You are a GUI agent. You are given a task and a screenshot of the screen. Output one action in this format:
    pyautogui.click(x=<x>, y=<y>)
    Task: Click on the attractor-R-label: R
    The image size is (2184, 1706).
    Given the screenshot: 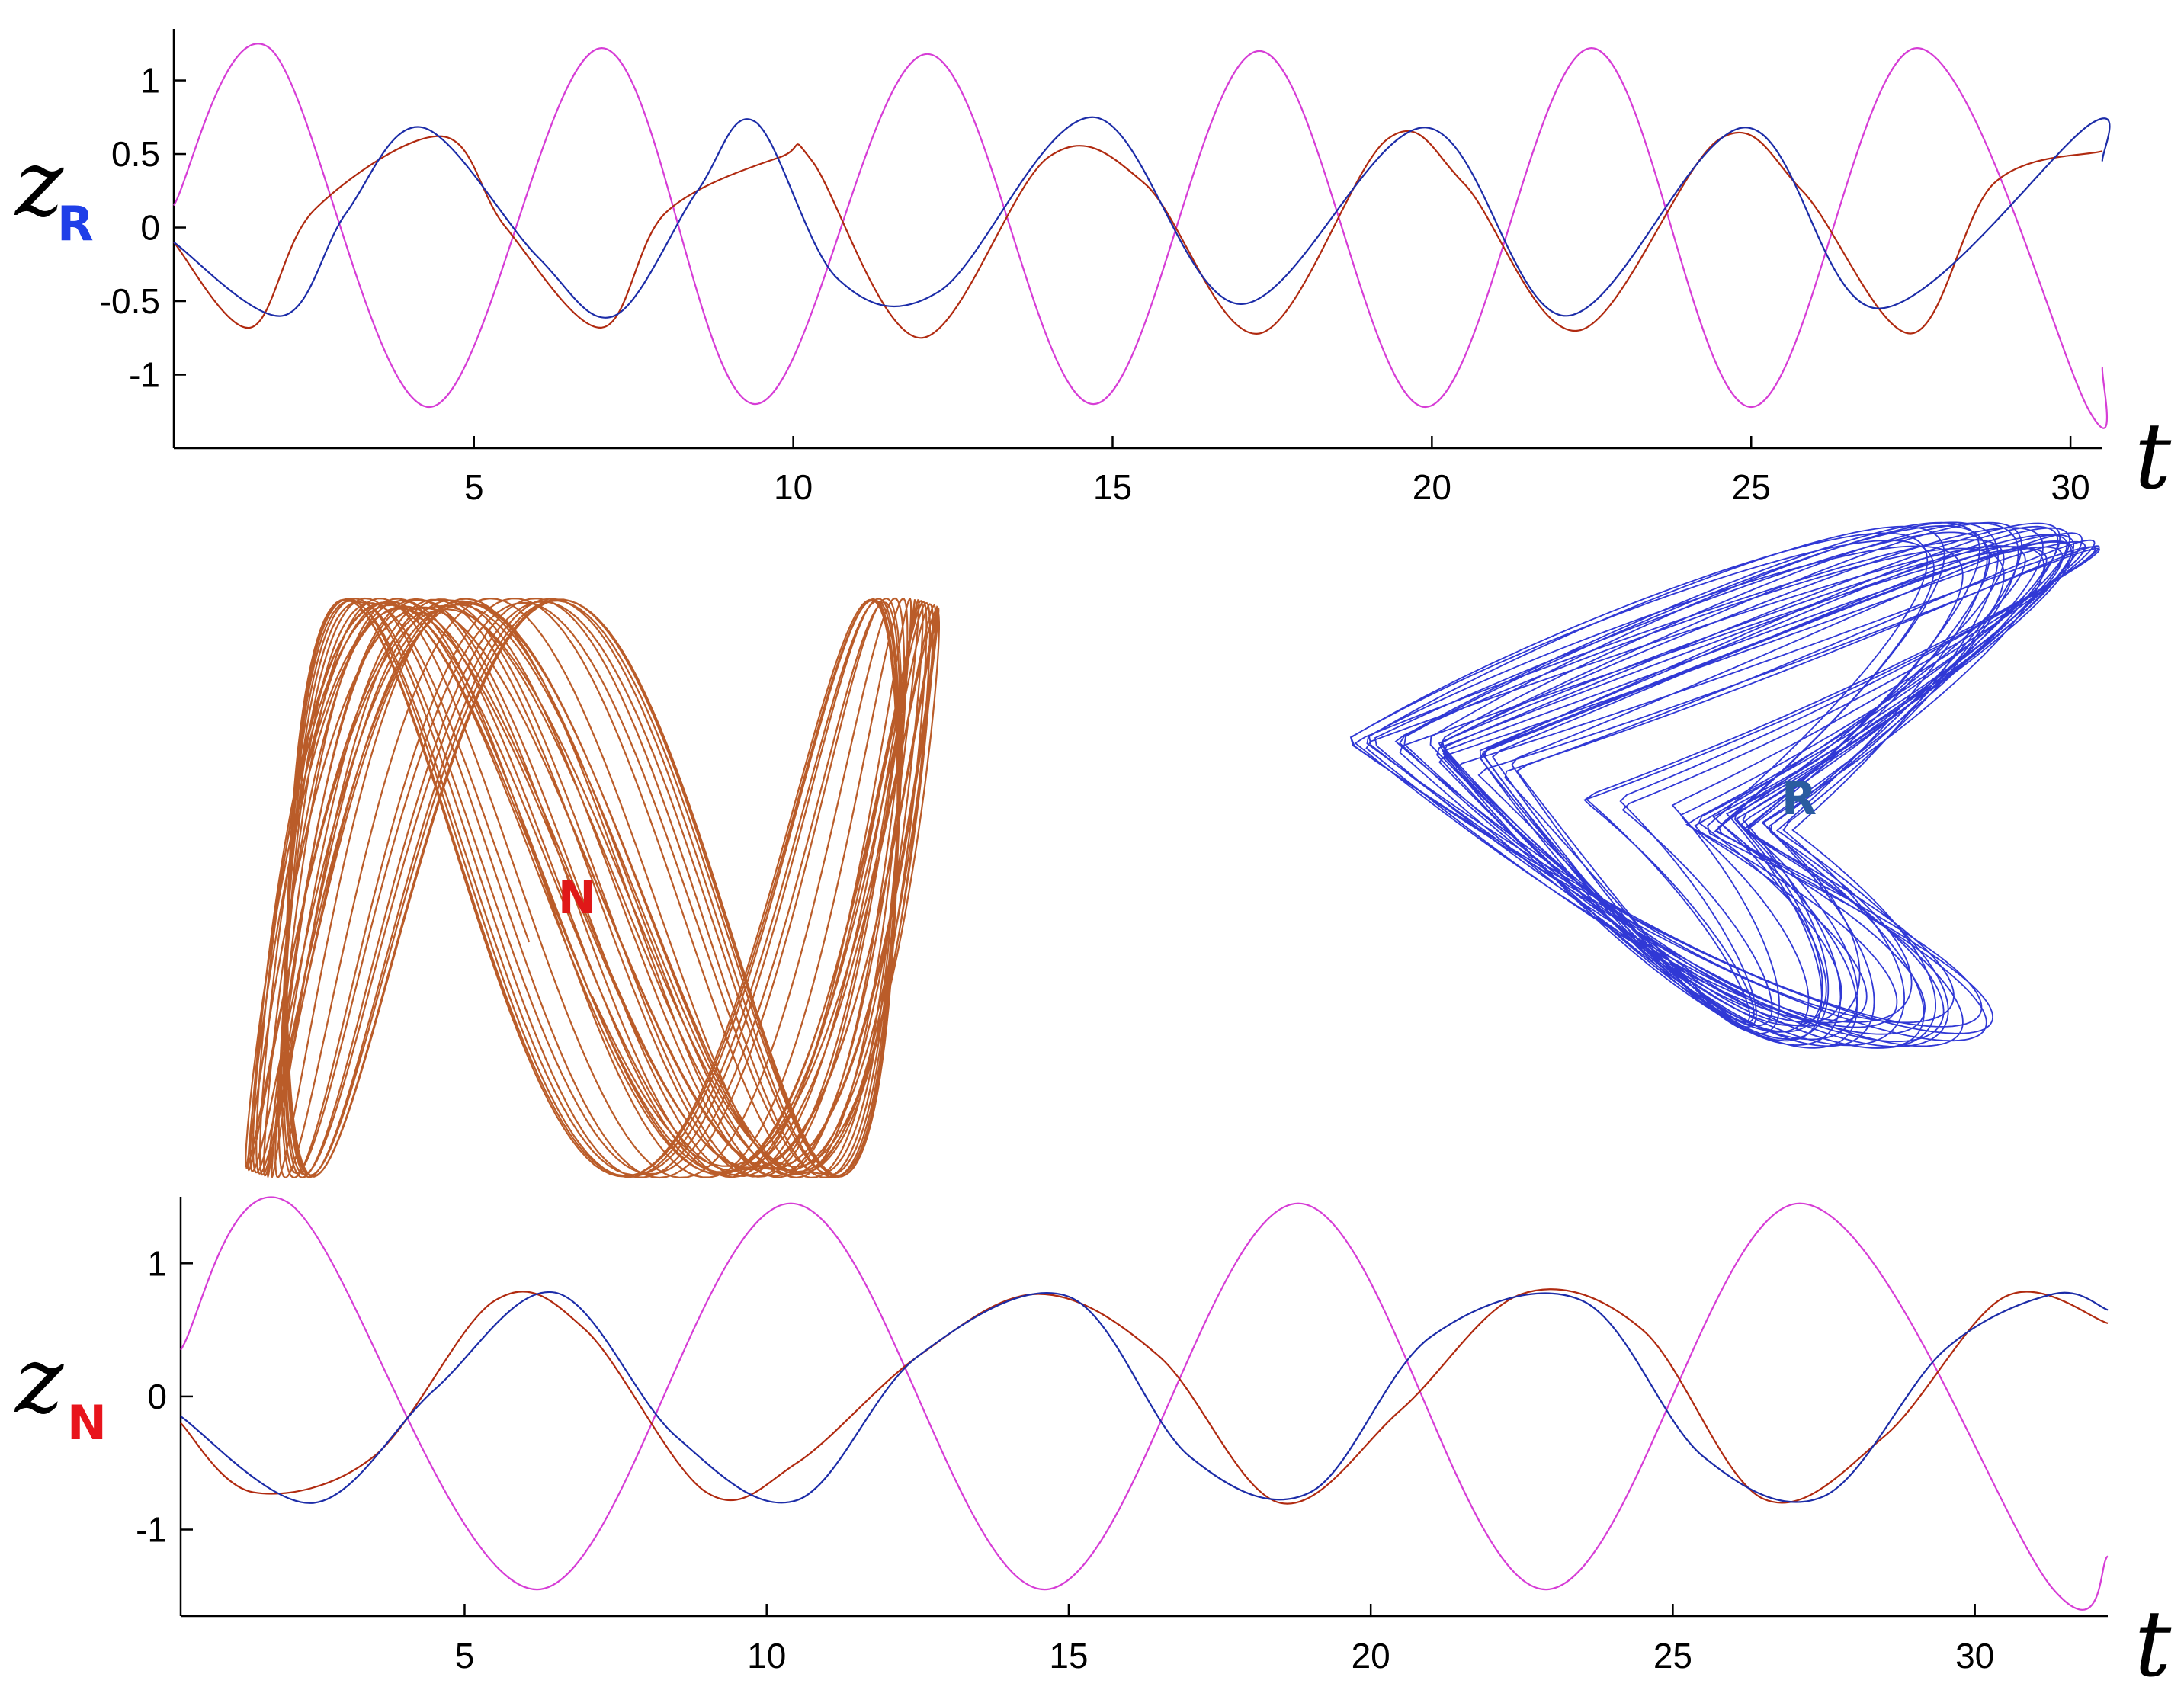 What is the action you would take?
    pyautogui.click(x=1799, y=799)
    